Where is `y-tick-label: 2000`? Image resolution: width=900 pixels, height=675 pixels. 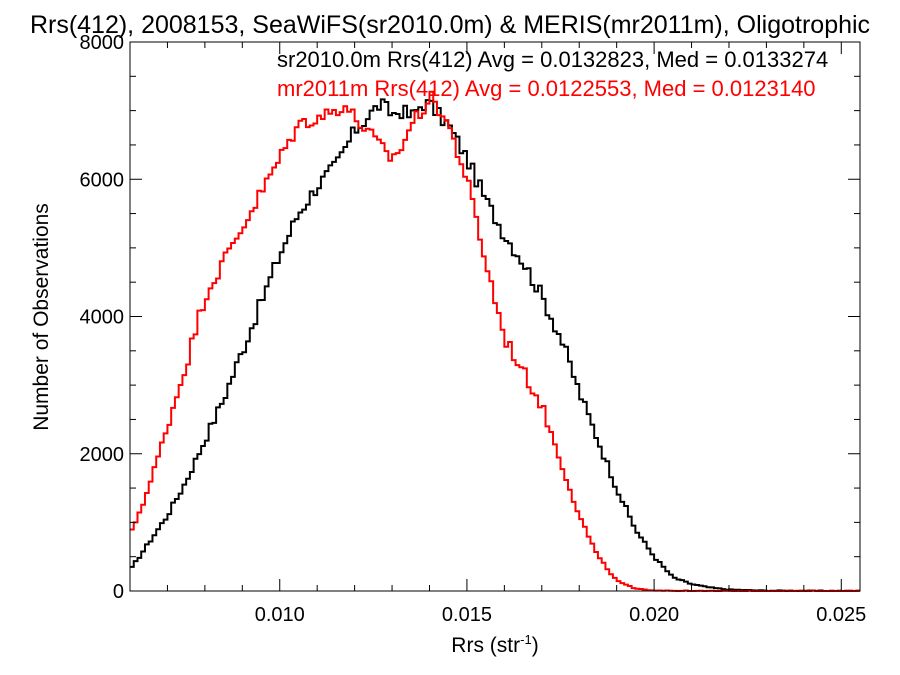
y-tick-label: 2000 is located at coordinates (102, 455).